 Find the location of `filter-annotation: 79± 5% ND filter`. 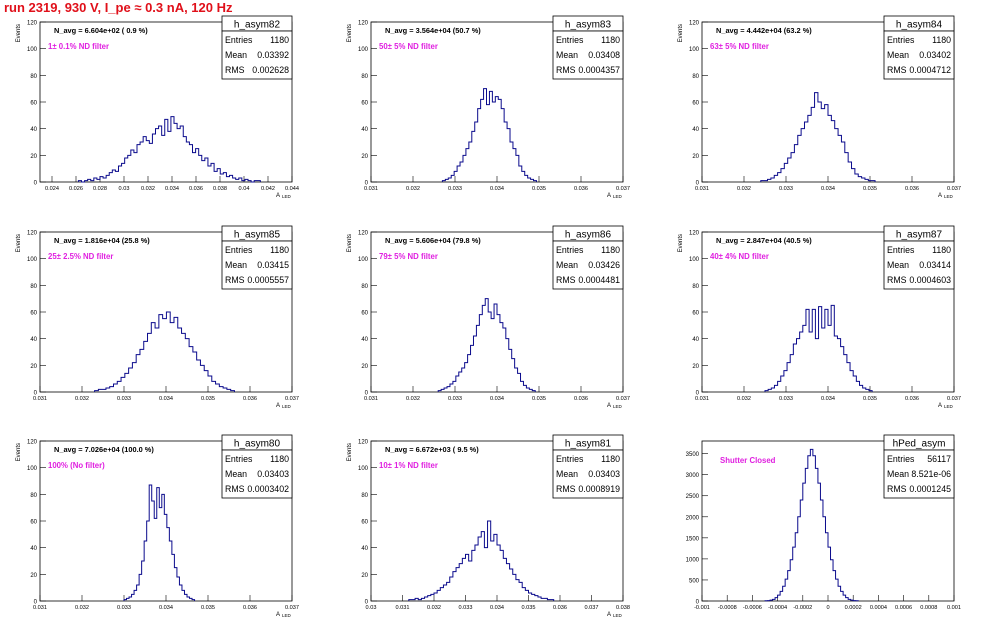

filter-annotation: 79± 5% ND filter is located at coordinates (408, 256).